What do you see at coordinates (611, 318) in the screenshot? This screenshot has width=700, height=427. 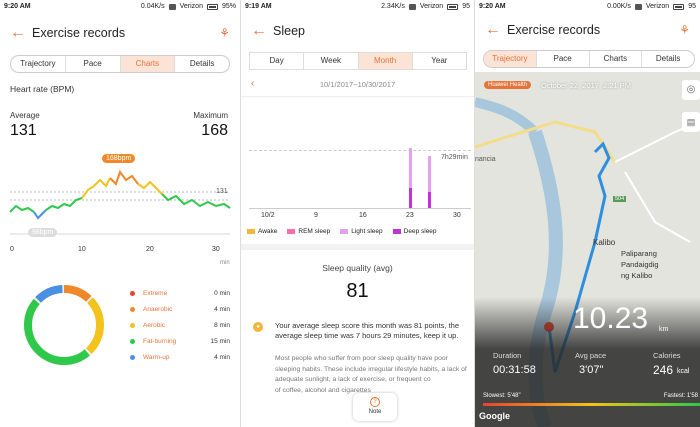 I see `distance-value: 10.23` at bounding box center [611, 318].